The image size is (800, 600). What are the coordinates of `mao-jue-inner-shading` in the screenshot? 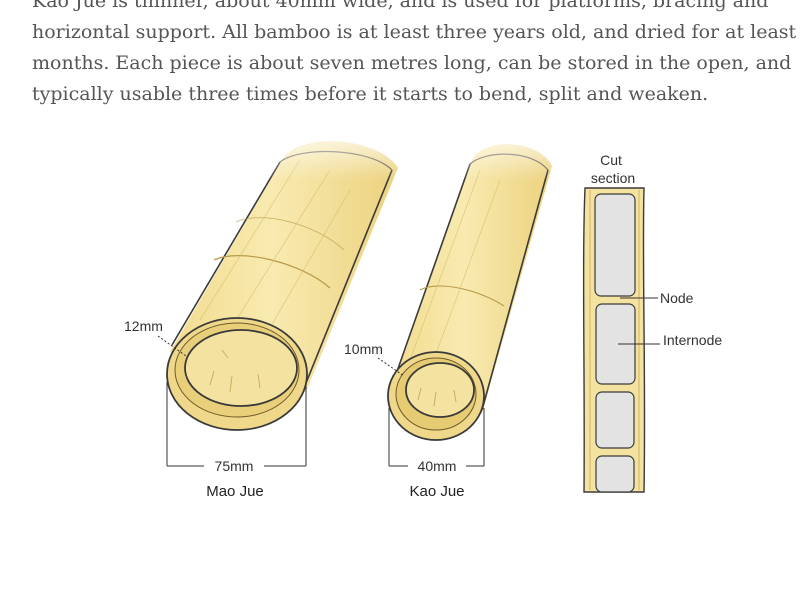 It's located at (235, 371).